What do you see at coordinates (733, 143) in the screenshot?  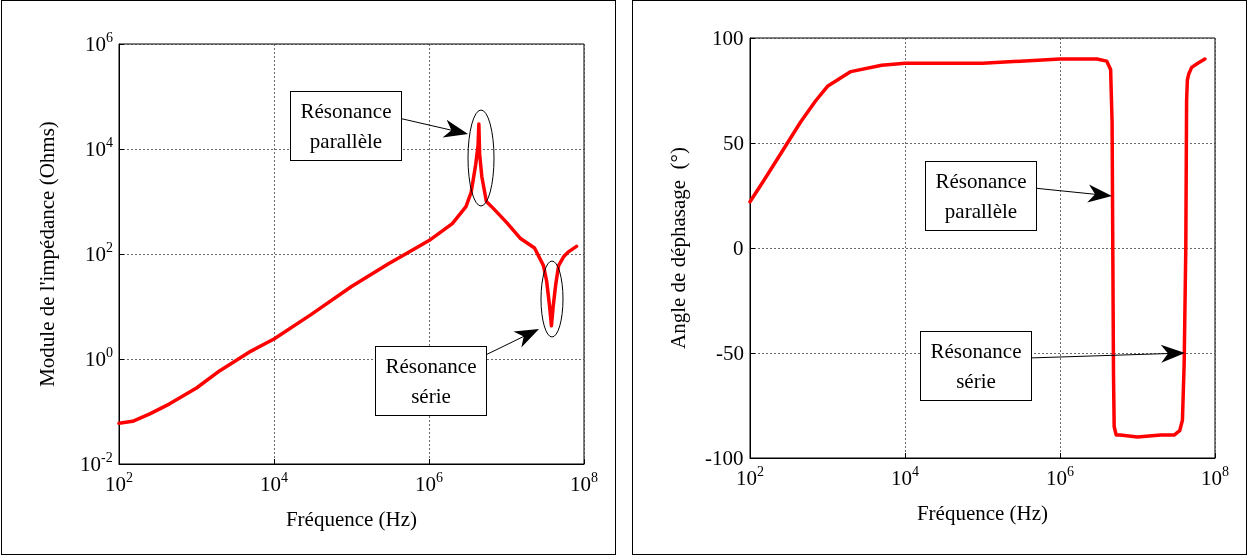 I see `y-tick-label: 50` at bounding box center [733, 143].